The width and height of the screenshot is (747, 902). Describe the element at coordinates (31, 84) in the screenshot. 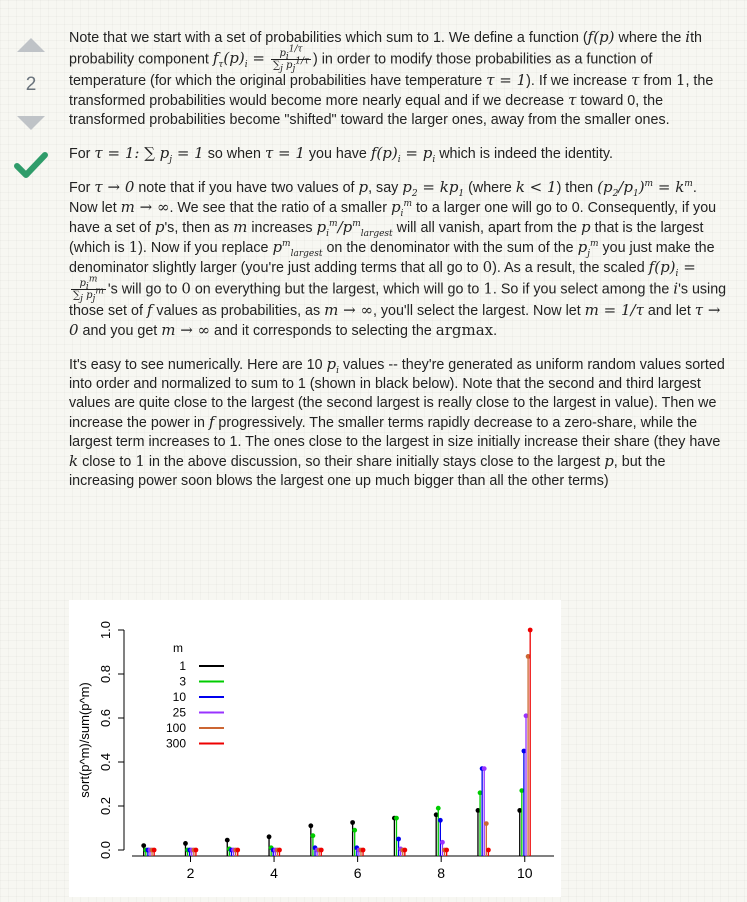

I see `vote-count: 2` at that location.